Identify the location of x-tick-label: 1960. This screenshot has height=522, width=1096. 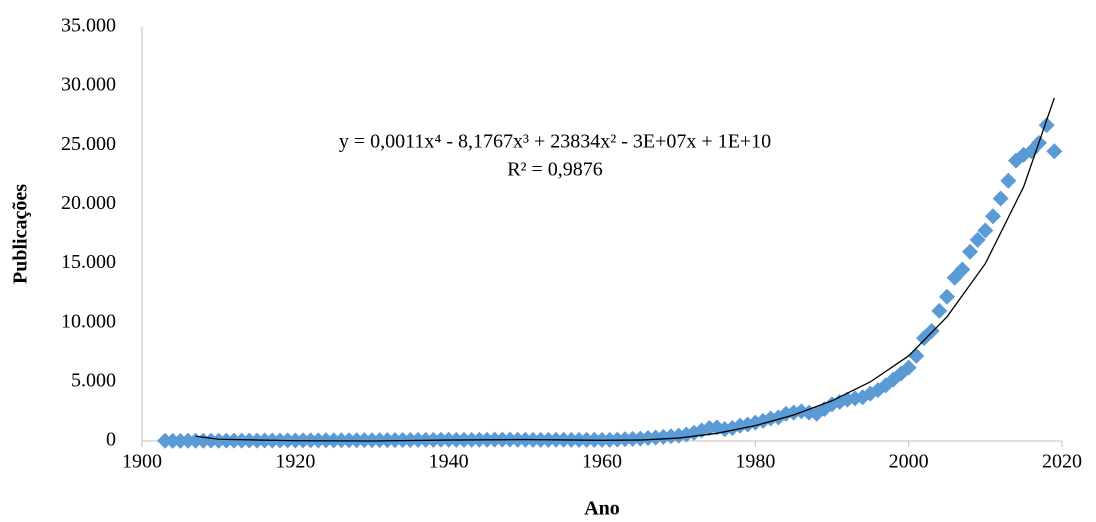
(602, 462).